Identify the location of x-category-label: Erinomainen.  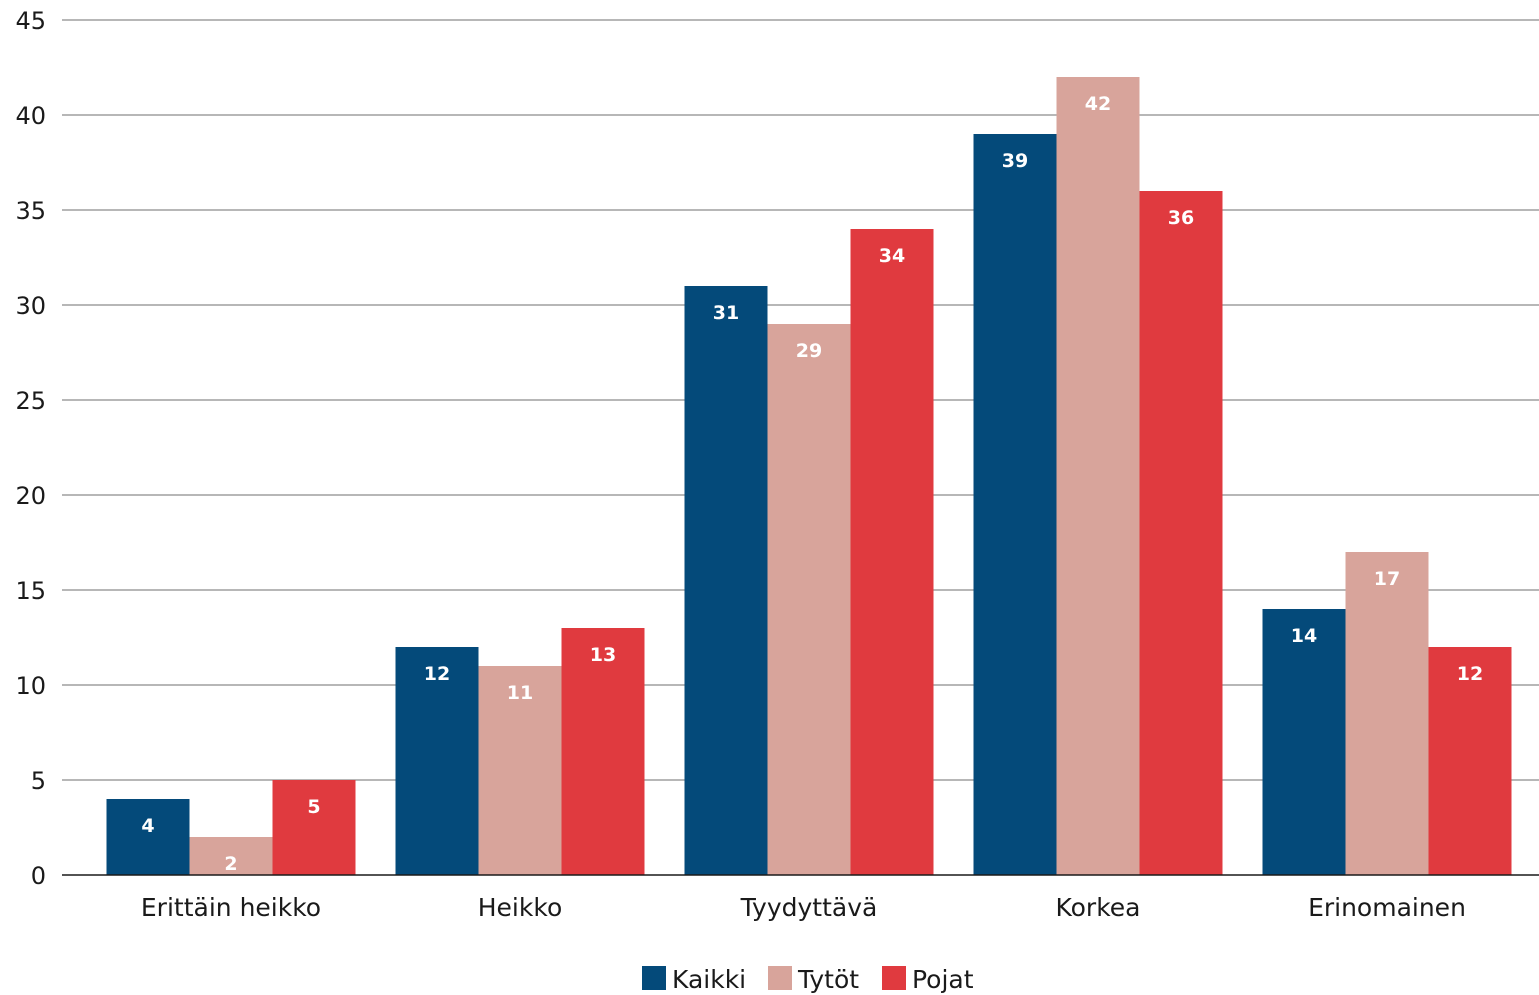
(1387, 907).